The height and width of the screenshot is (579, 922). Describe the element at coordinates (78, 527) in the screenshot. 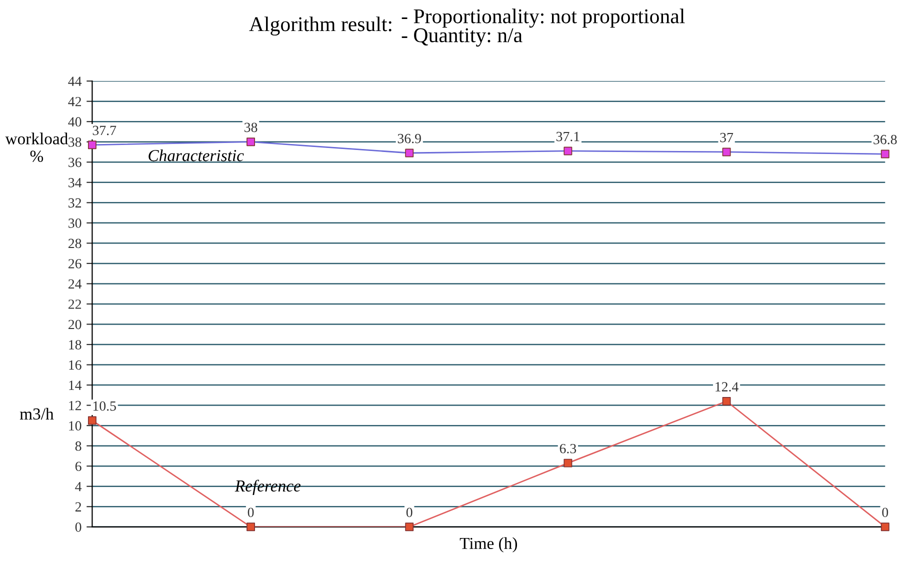

I see `y-tick-label: 0` at that location.